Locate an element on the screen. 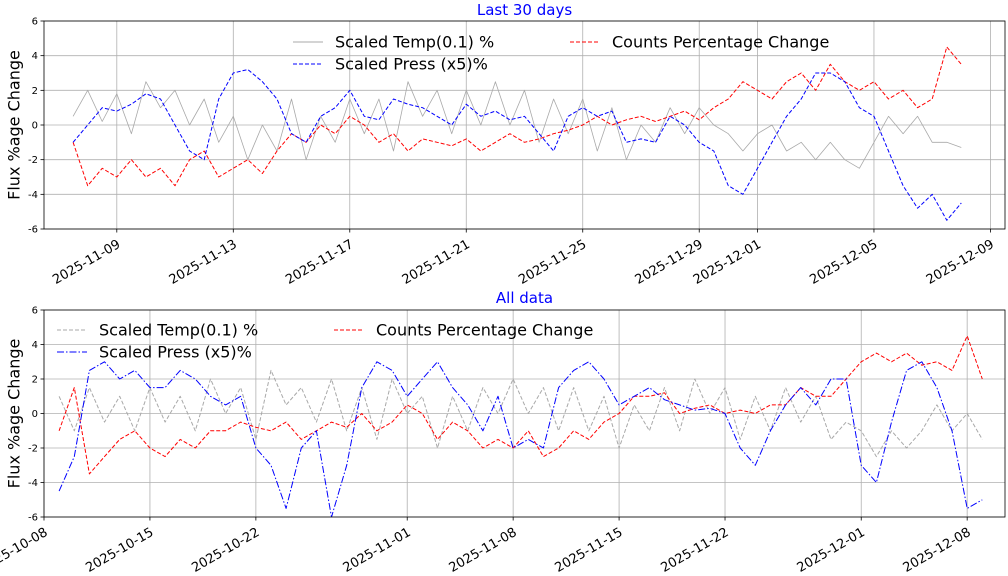 Image resolution: width=1008 pixels, height=576 pixels. chart-title: Last 30 days is located at coordinates (524, 10).